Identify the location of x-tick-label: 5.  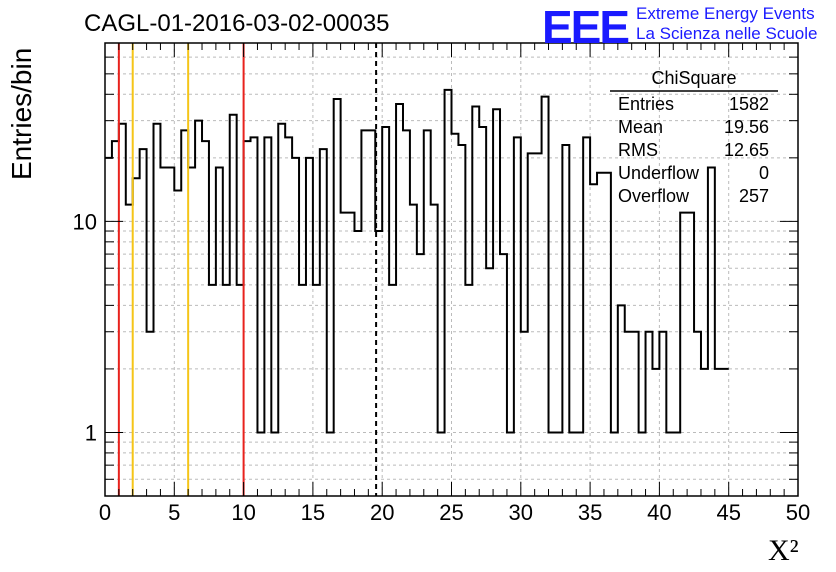
(174, 512).